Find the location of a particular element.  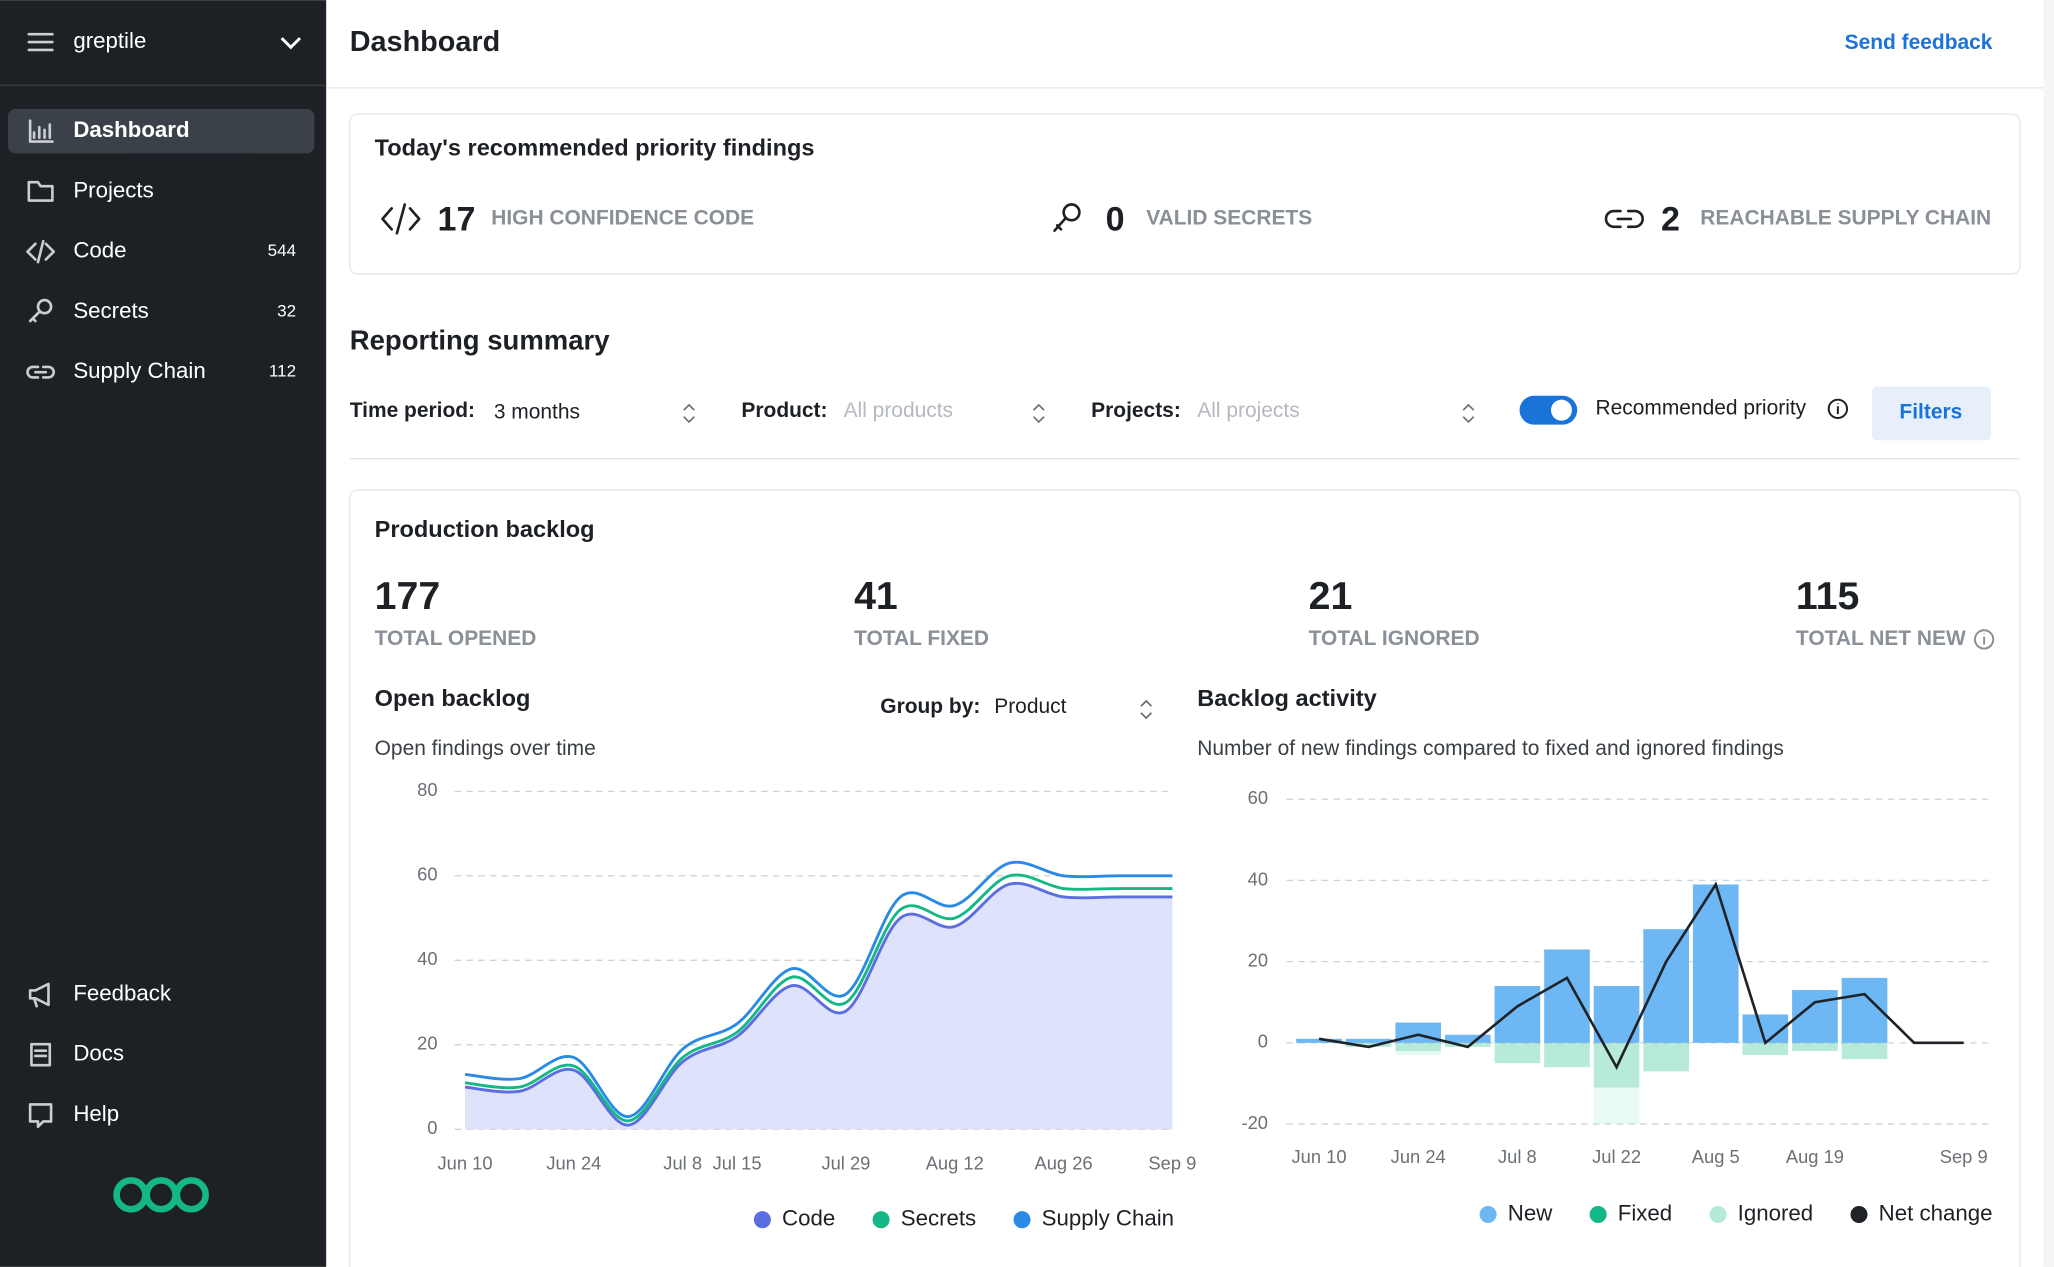

nav-item: Feedback is located at coordinates (100, 994).